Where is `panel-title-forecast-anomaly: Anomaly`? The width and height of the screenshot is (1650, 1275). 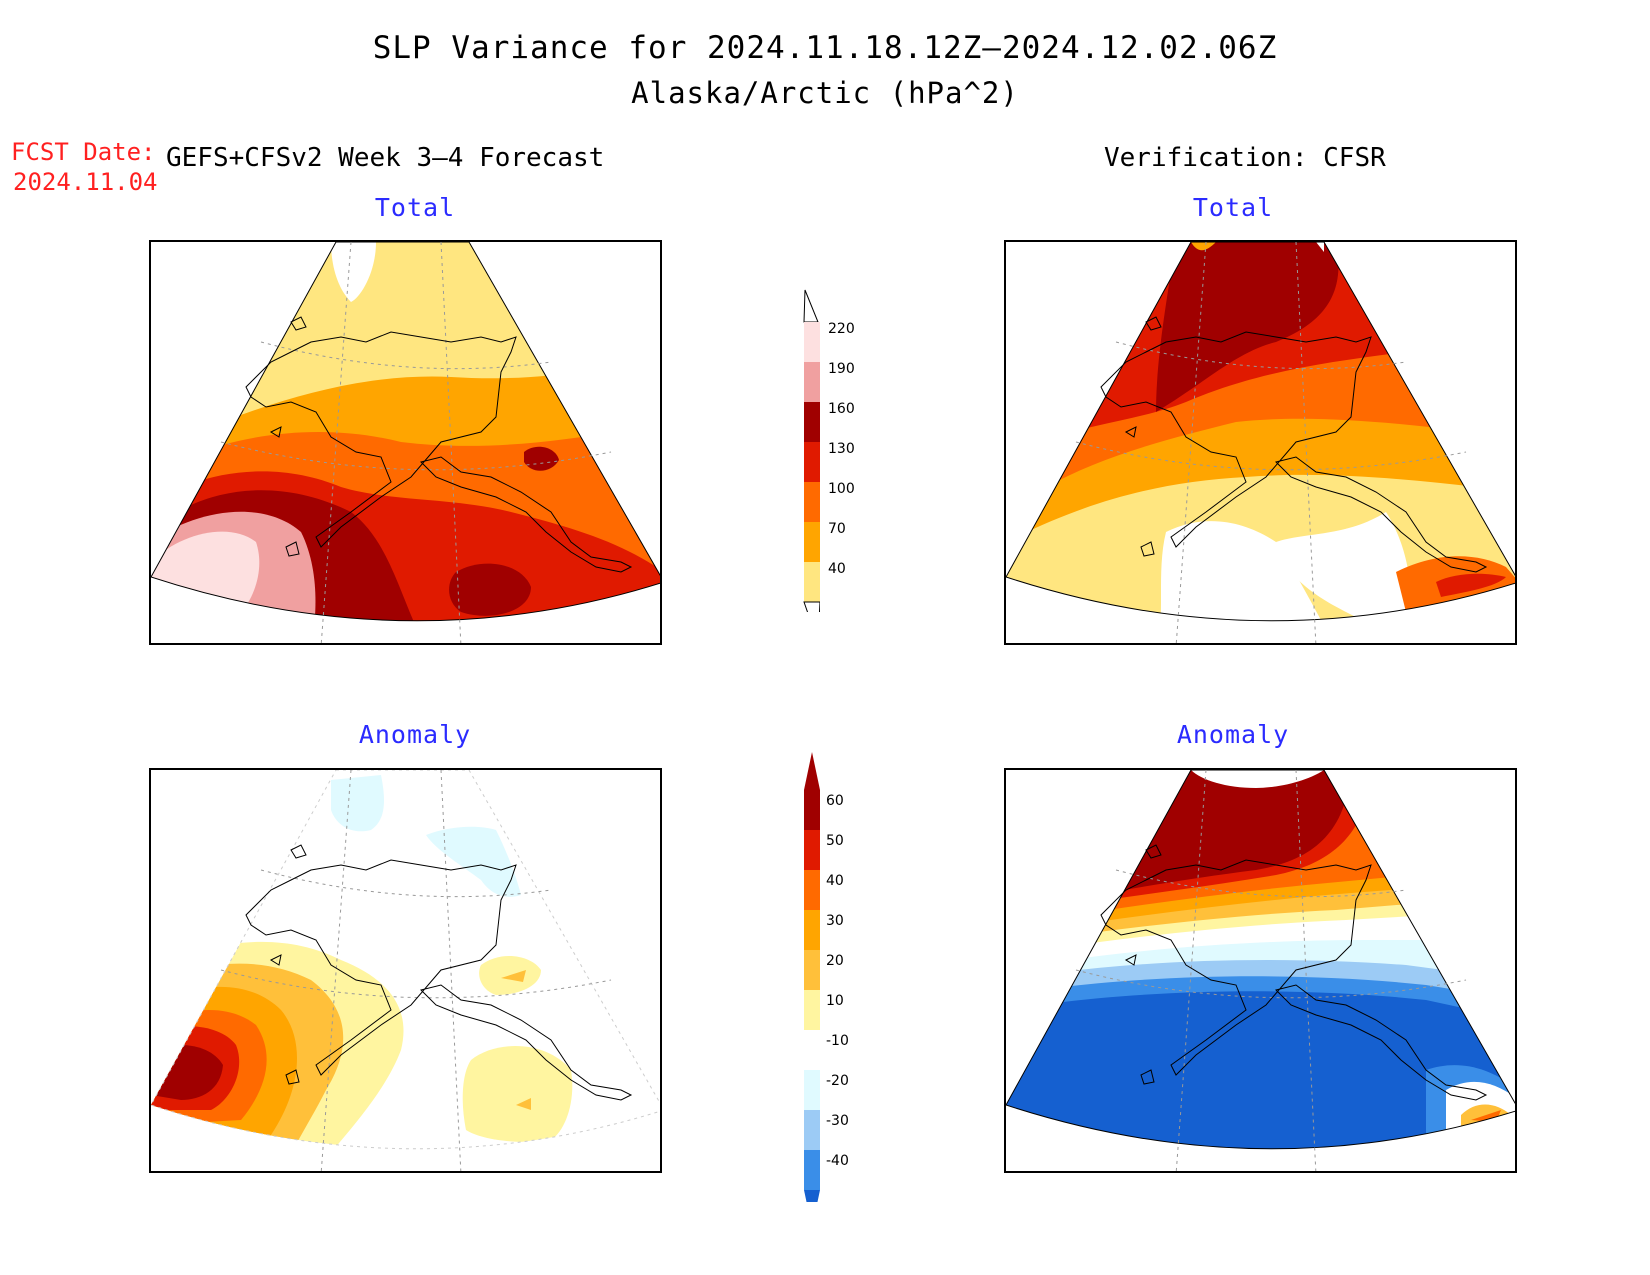 panel-title-forecast-anomaly: Anomaly is located at coordinates (415, 734).